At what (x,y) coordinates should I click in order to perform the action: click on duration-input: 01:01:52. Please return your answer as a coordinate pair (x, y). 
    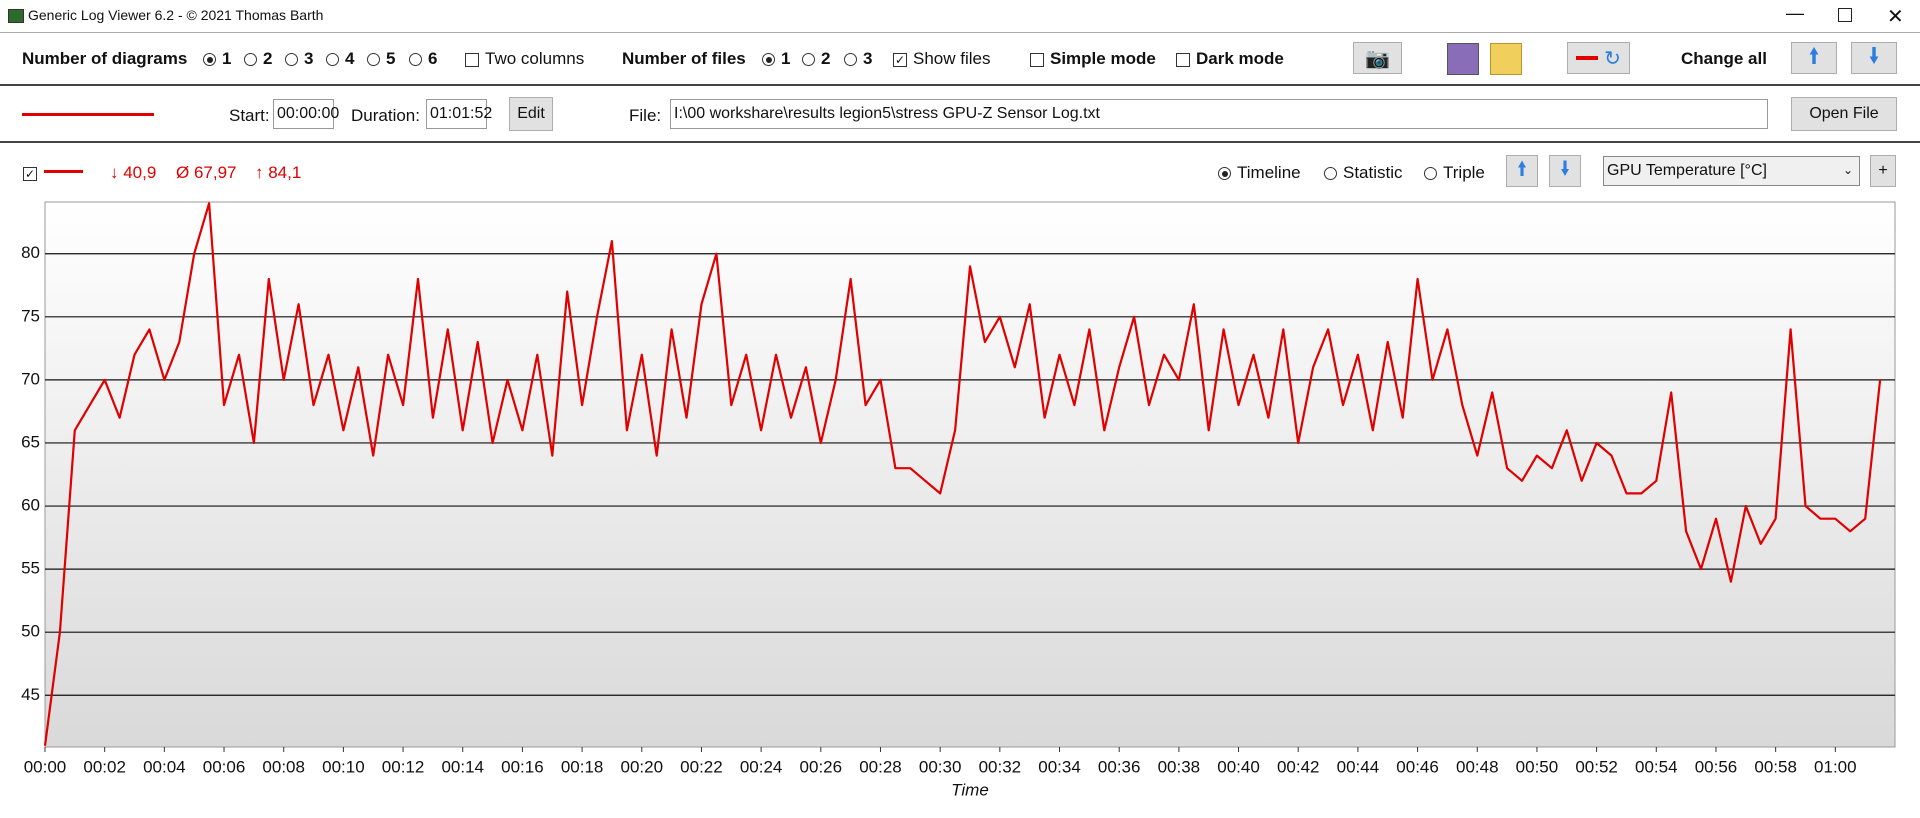
    Looking at the image, I should click on (459, 114).